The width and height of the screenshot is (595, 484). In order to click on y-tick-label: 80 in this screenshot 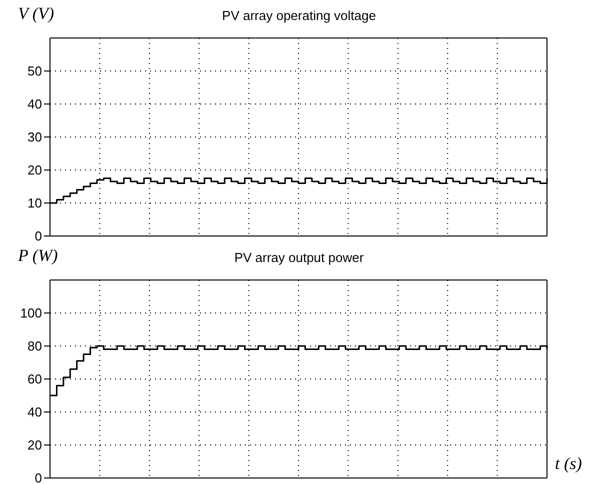, I will do `click(35, 346)`.